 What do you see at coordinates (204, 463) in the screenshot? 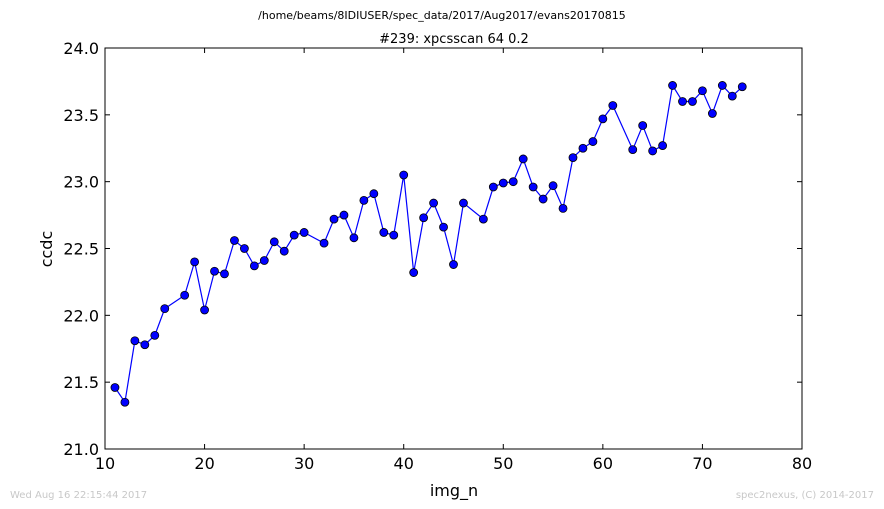
I see `x-tick-label: 20` at bounding box center [204, 463].